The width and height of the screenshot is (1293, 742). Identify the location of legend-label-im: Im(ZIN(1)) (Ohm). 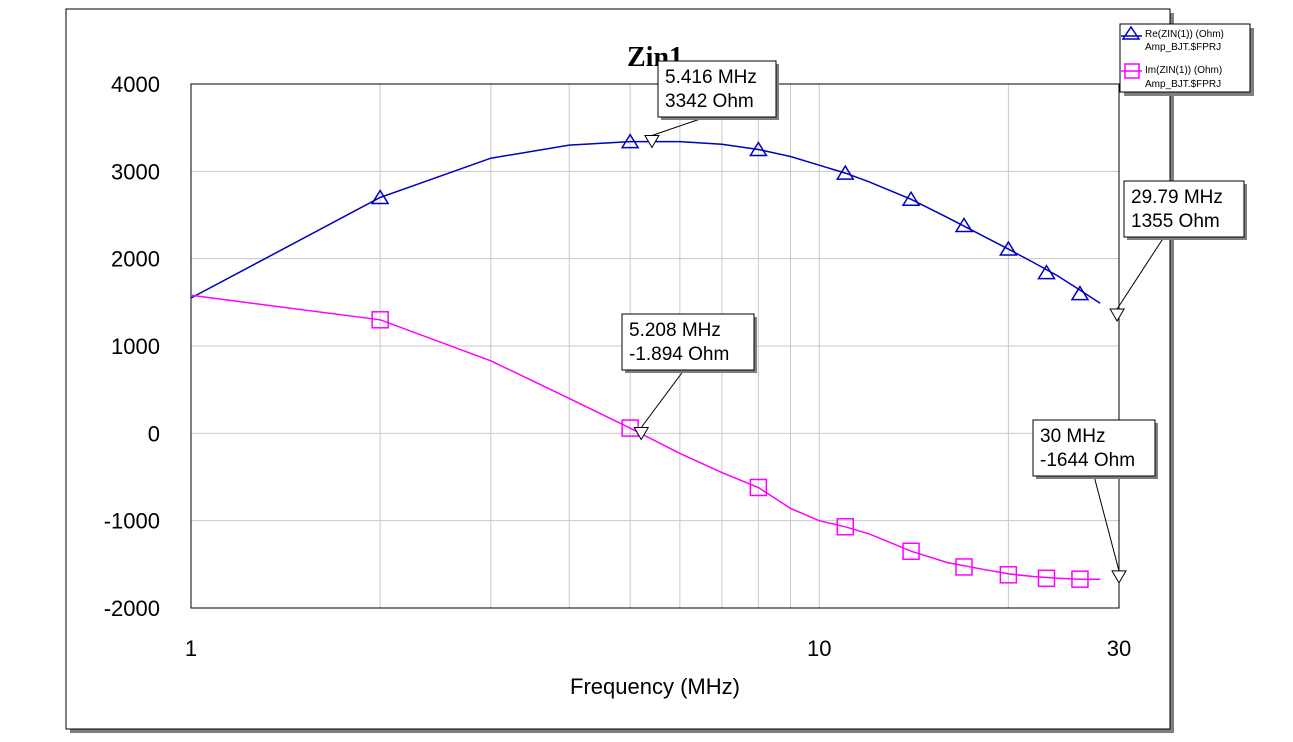
(1183, 70).